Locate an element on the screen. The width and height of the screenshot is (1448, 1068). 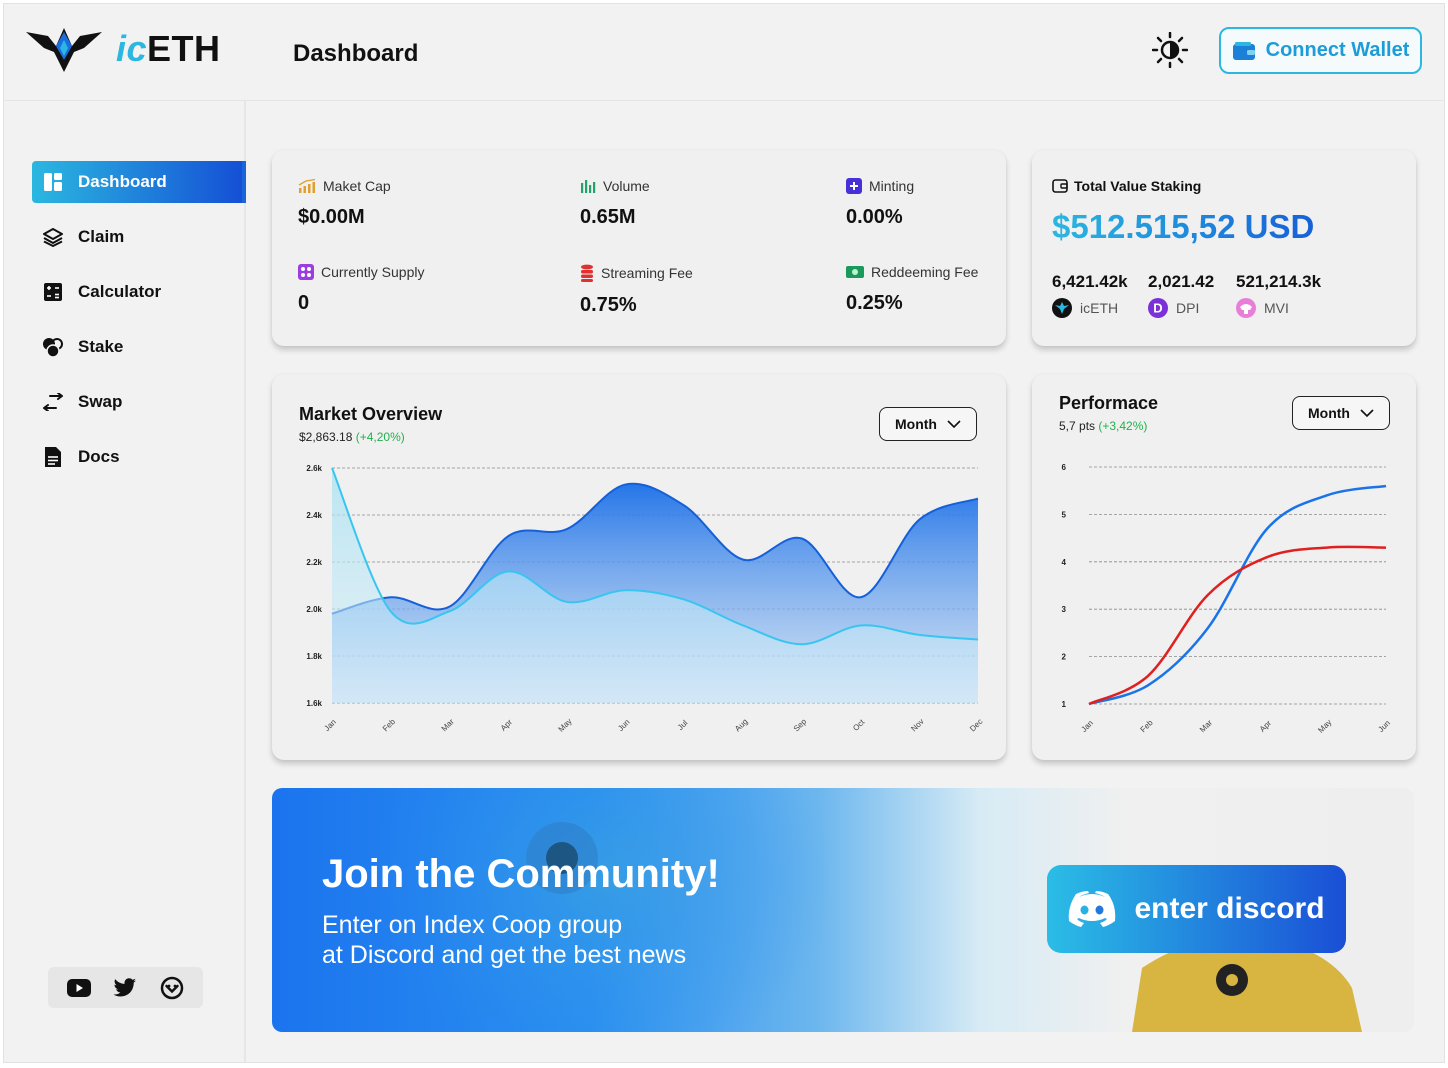
token-mvi: 521,214.3k MVI is located at coordinates (1278, 295).